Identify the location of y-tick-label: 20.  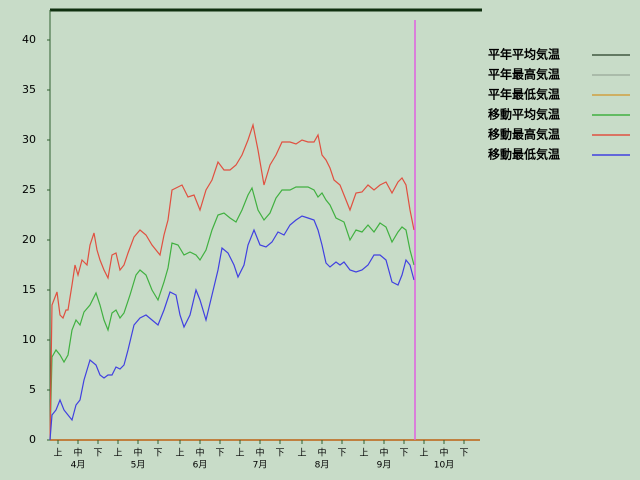
(29, 239).